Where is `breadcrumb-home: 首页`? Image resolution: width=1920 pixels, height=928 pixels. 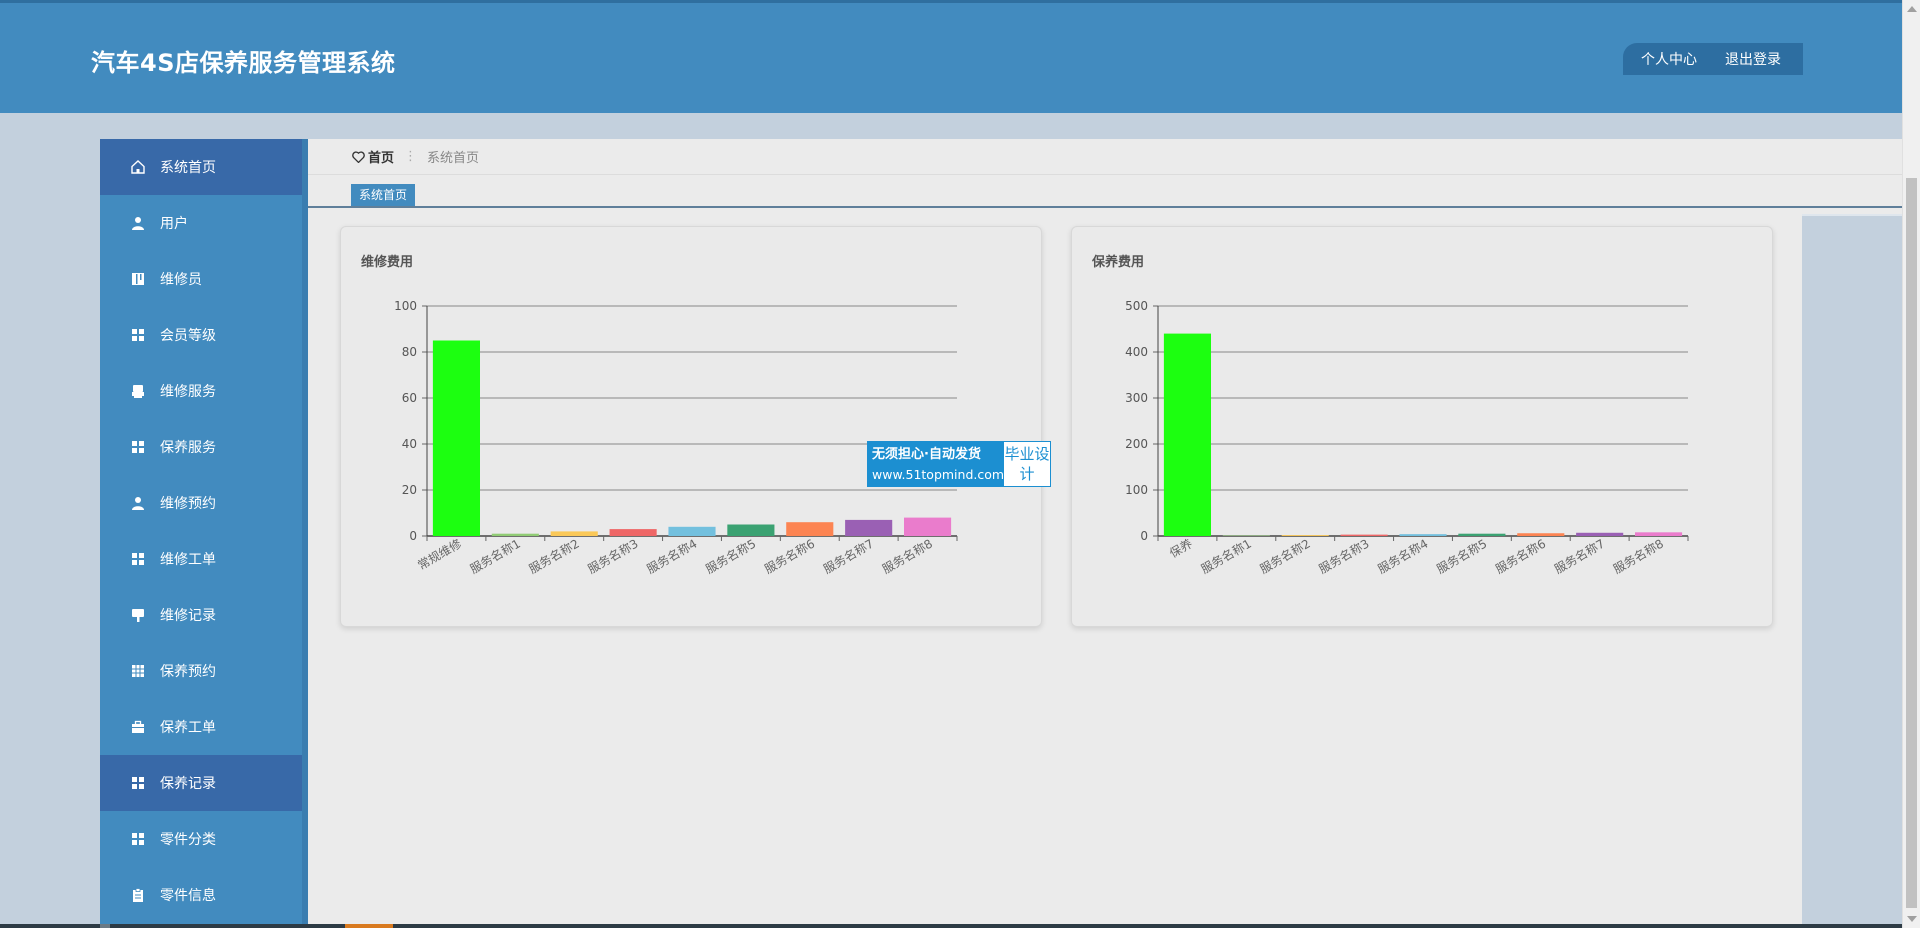
breadcrumb-home: 首页 is located at coordinates (373, 156).